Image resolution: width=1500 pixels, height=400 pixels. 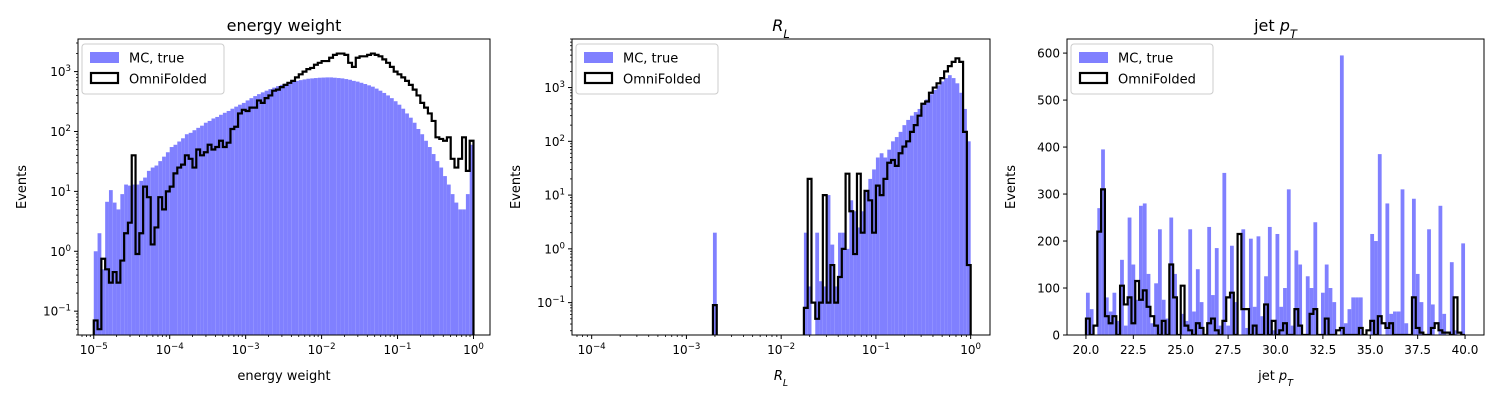 What do you see at coordinates (554, 87) in the screenshot?
I see `y-tick-label: 10³` at bounding box center [554, 87].